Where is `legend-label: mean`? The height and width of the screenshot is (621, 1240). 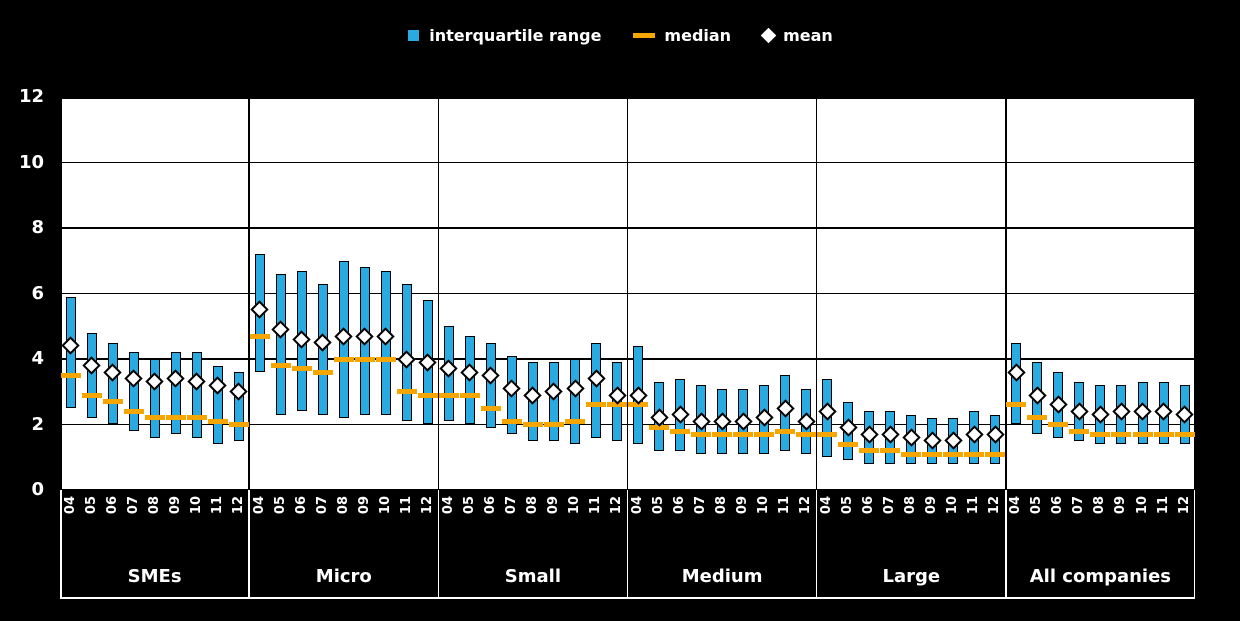
legend-label: mean is located at coordinates (808, 35).